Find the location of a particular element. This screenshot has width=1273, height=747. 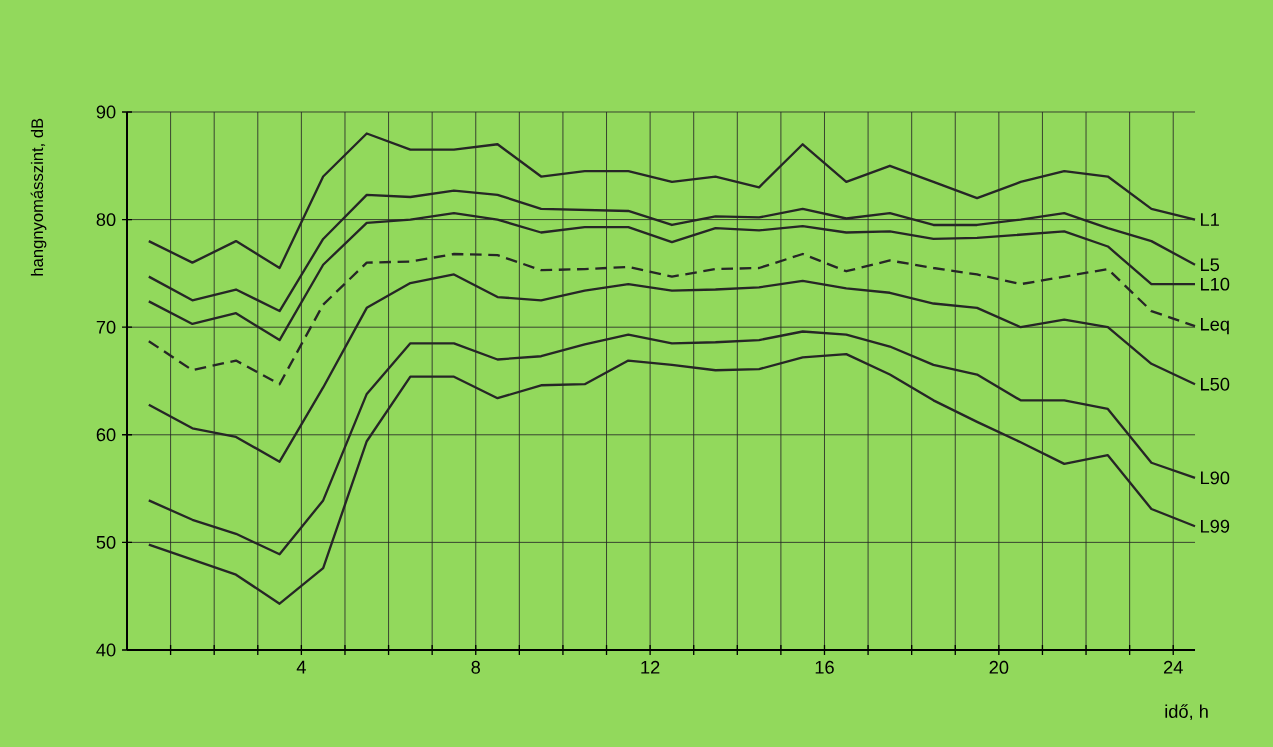

x-tick-label: 12 is located at coordinates (650, 667).